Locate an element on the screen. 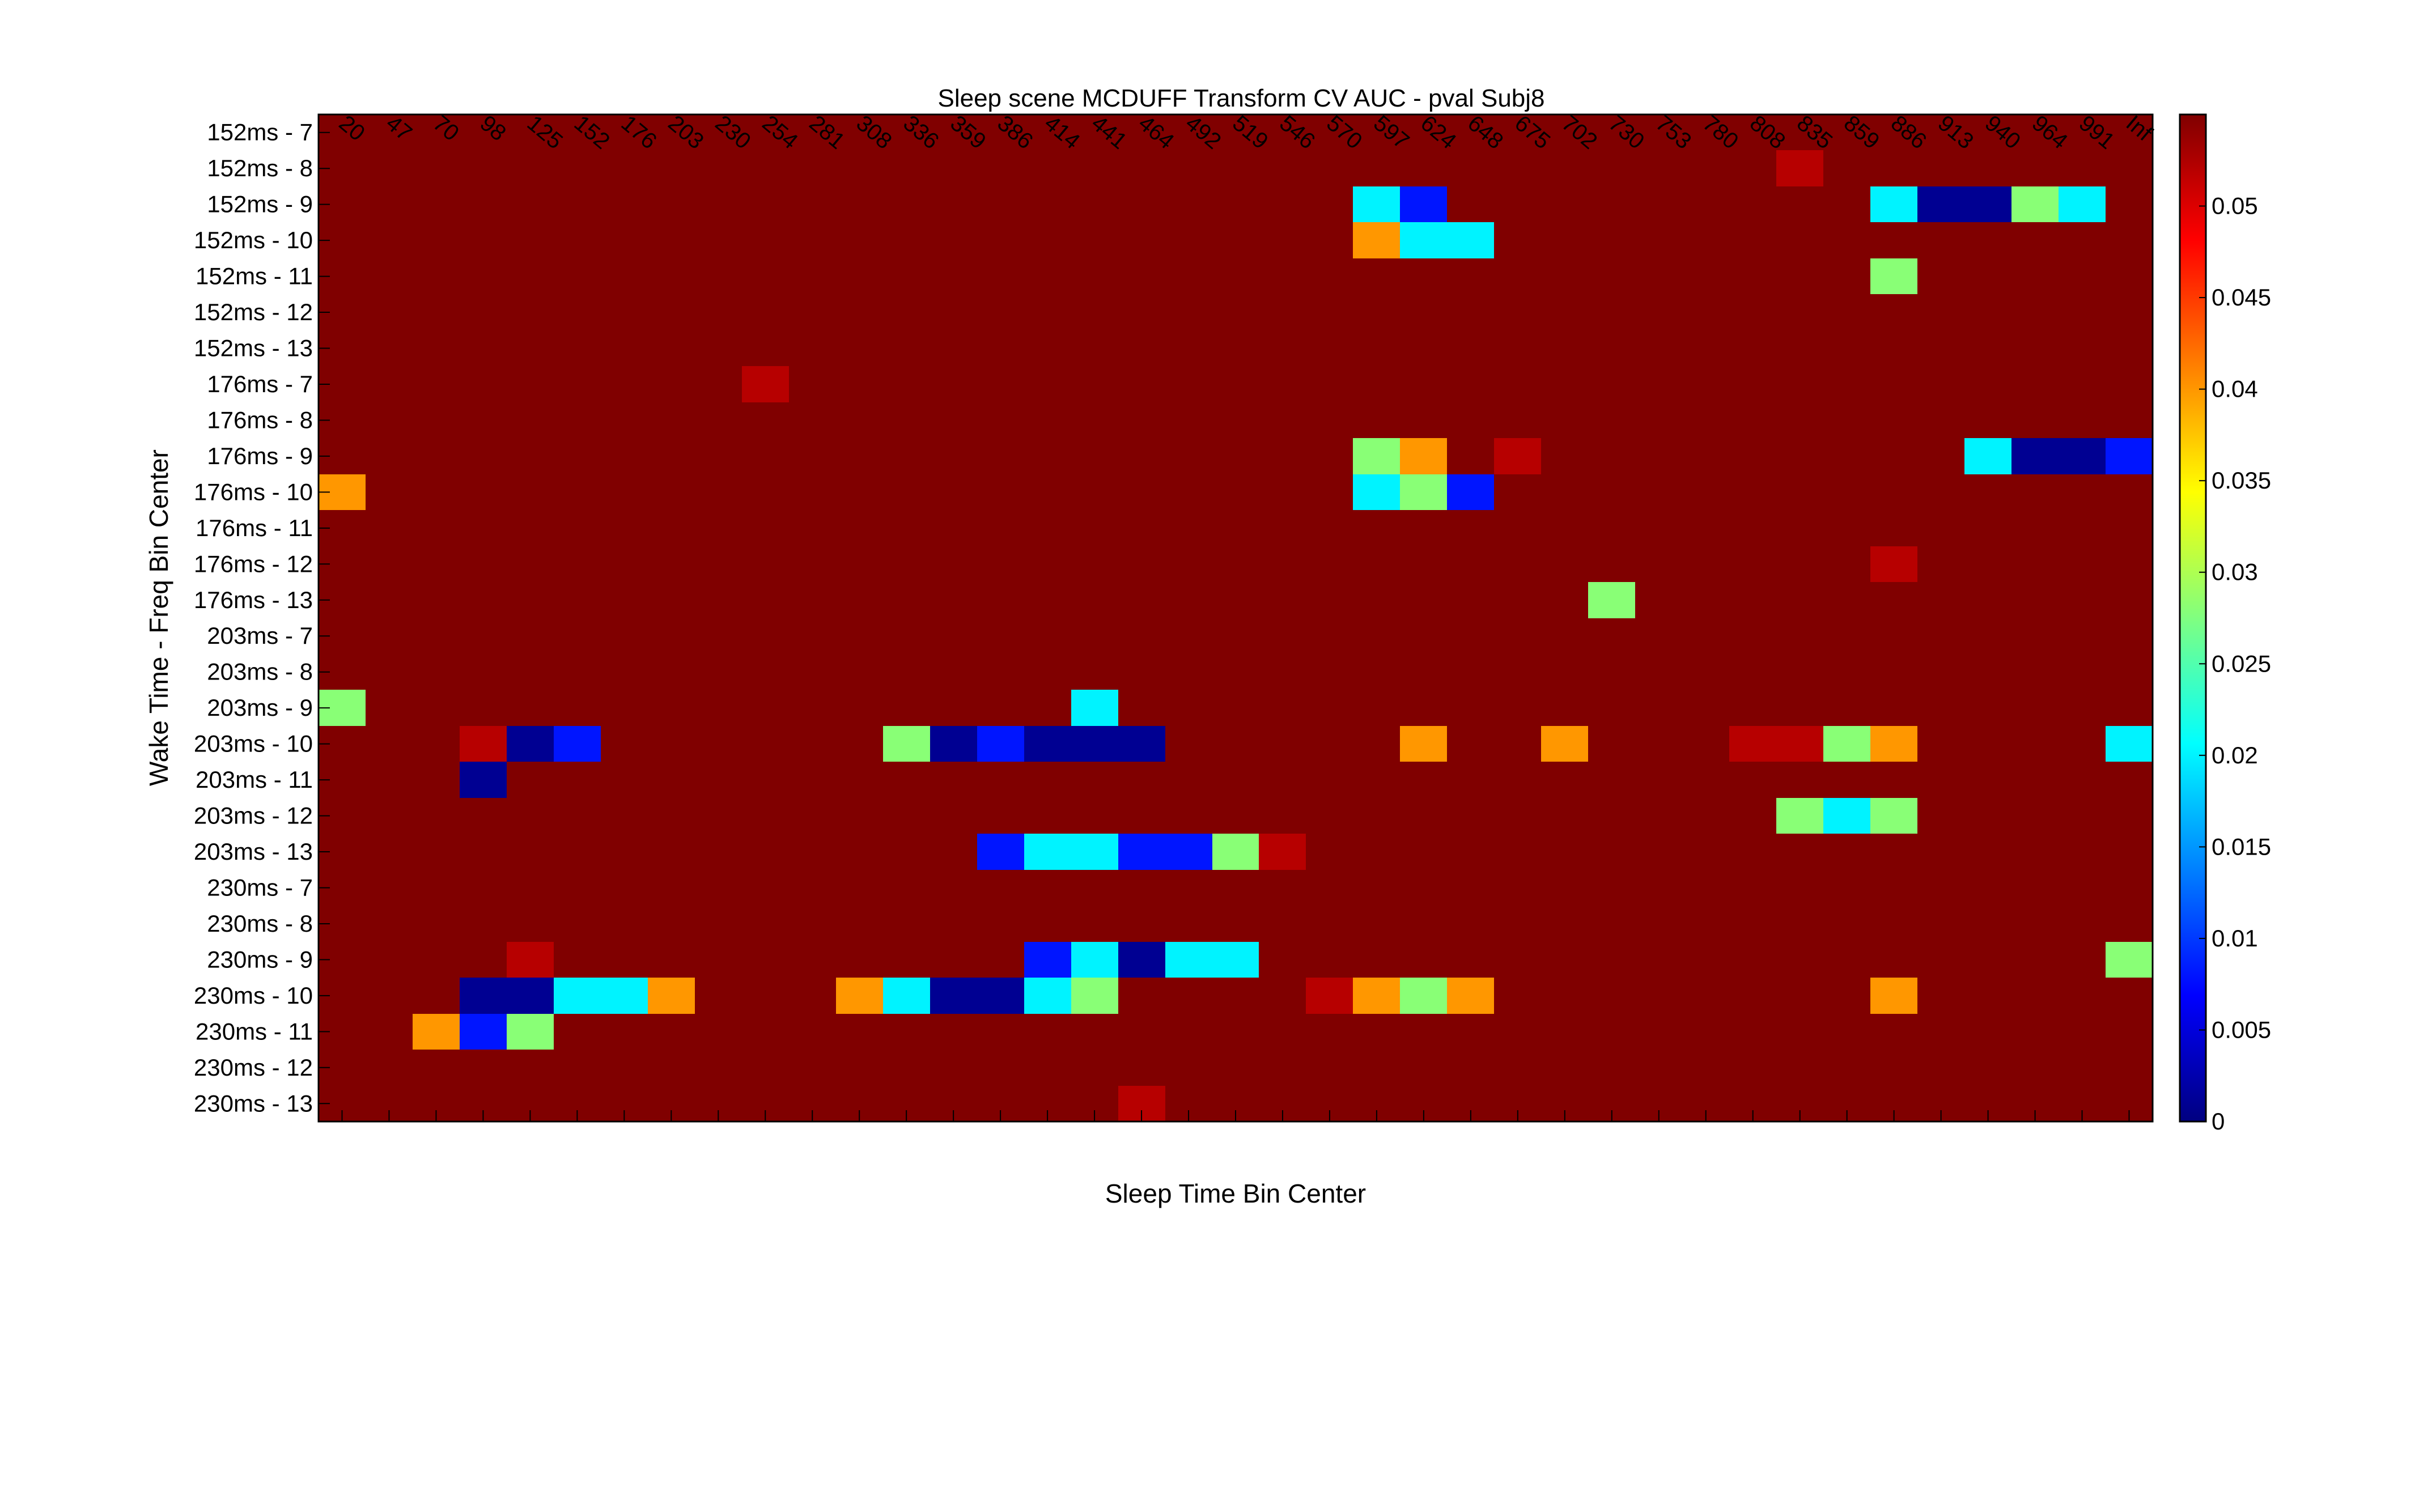 This screenshot has width=2419, height=1512. colorbar-tick-label: 0.035 is located at coordinates (2241, 481).